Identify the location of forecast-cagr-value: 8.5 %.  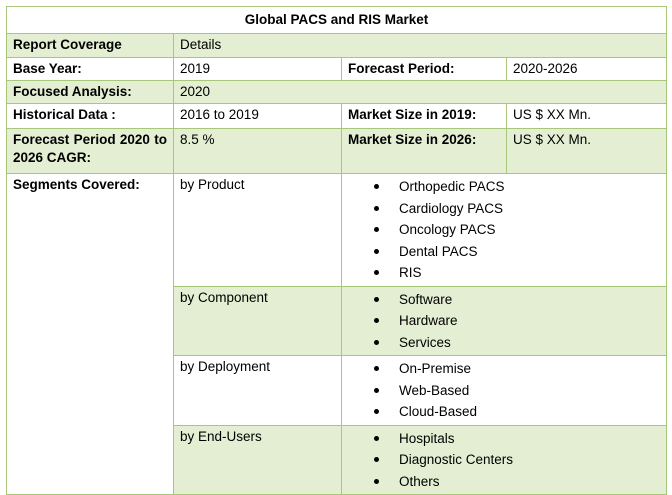
(257, 151).